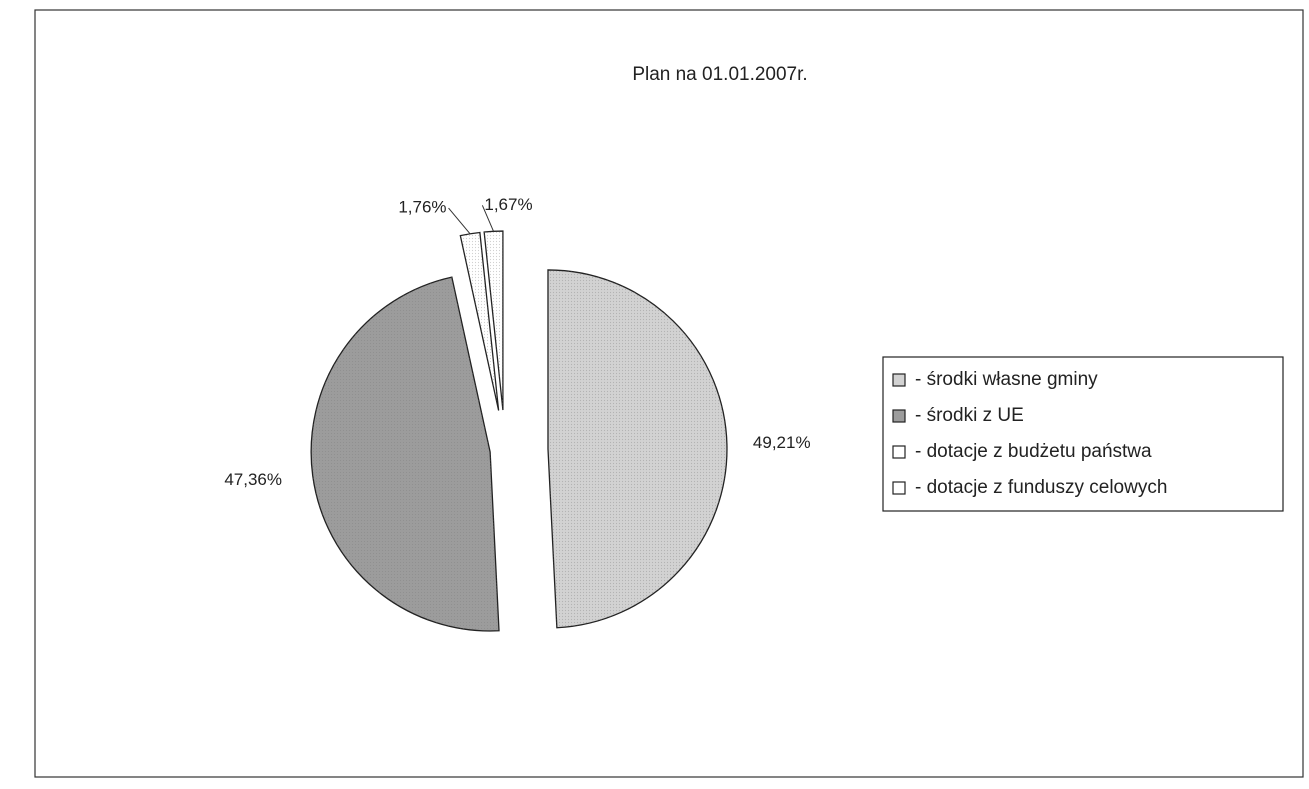  I want to click on legend-label: - środki z UE, so click(969, 415).